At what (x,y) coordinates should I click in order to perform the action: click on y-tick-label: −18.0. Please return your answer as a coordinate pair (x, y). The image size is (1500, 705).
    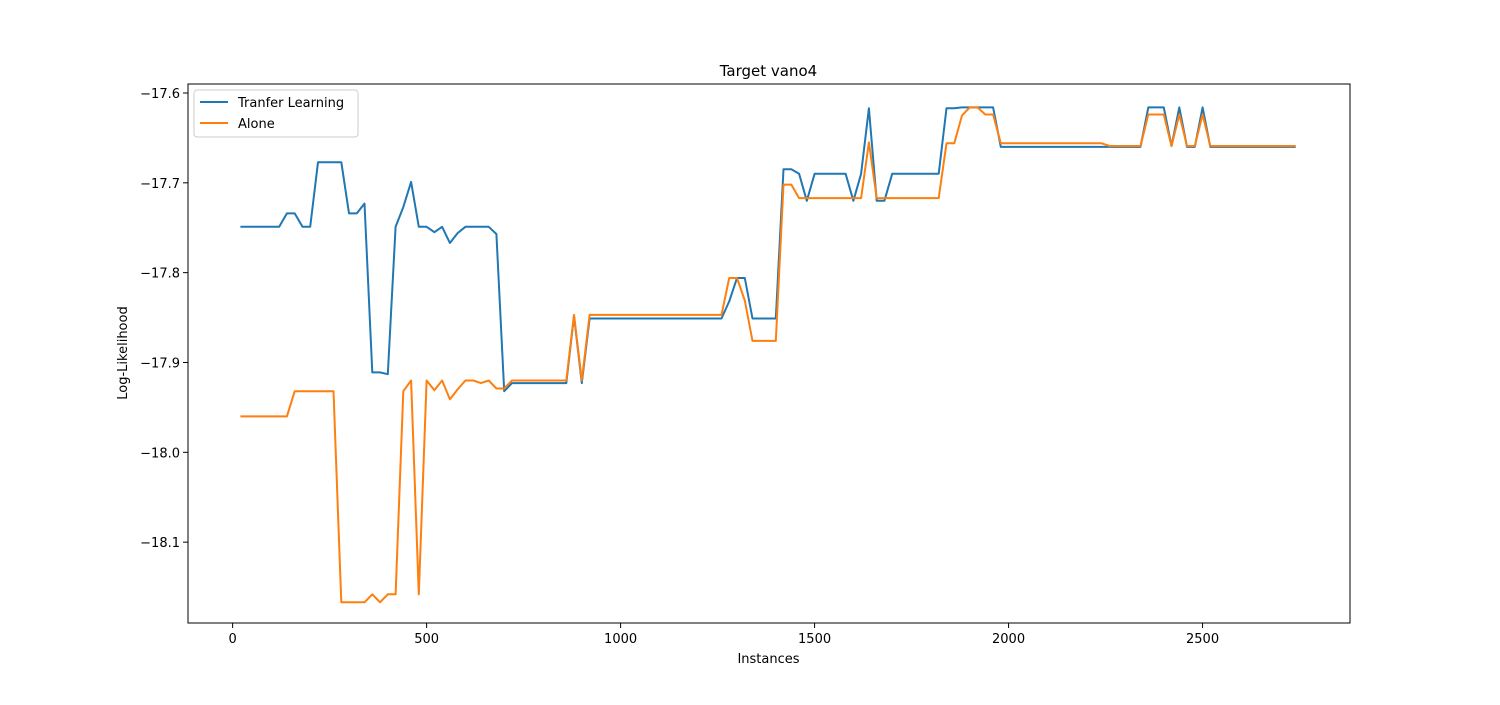
    Looking at the image, I should click on (160, 453).